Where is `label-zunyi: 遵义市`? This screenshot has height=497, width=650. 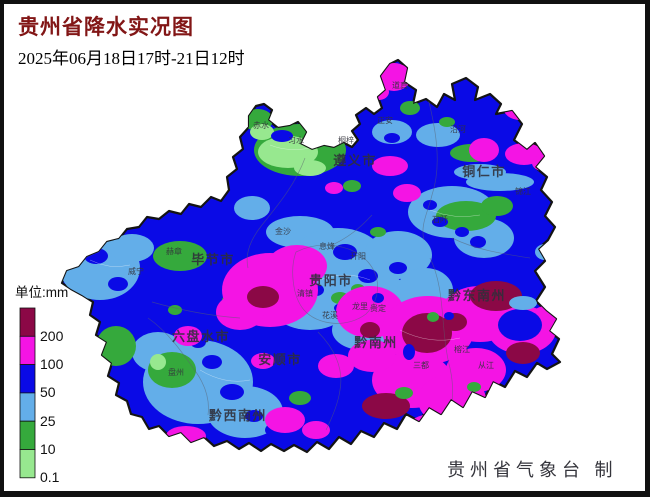
label-zunyi: 遵义市 is located at coordinates (355, 160).